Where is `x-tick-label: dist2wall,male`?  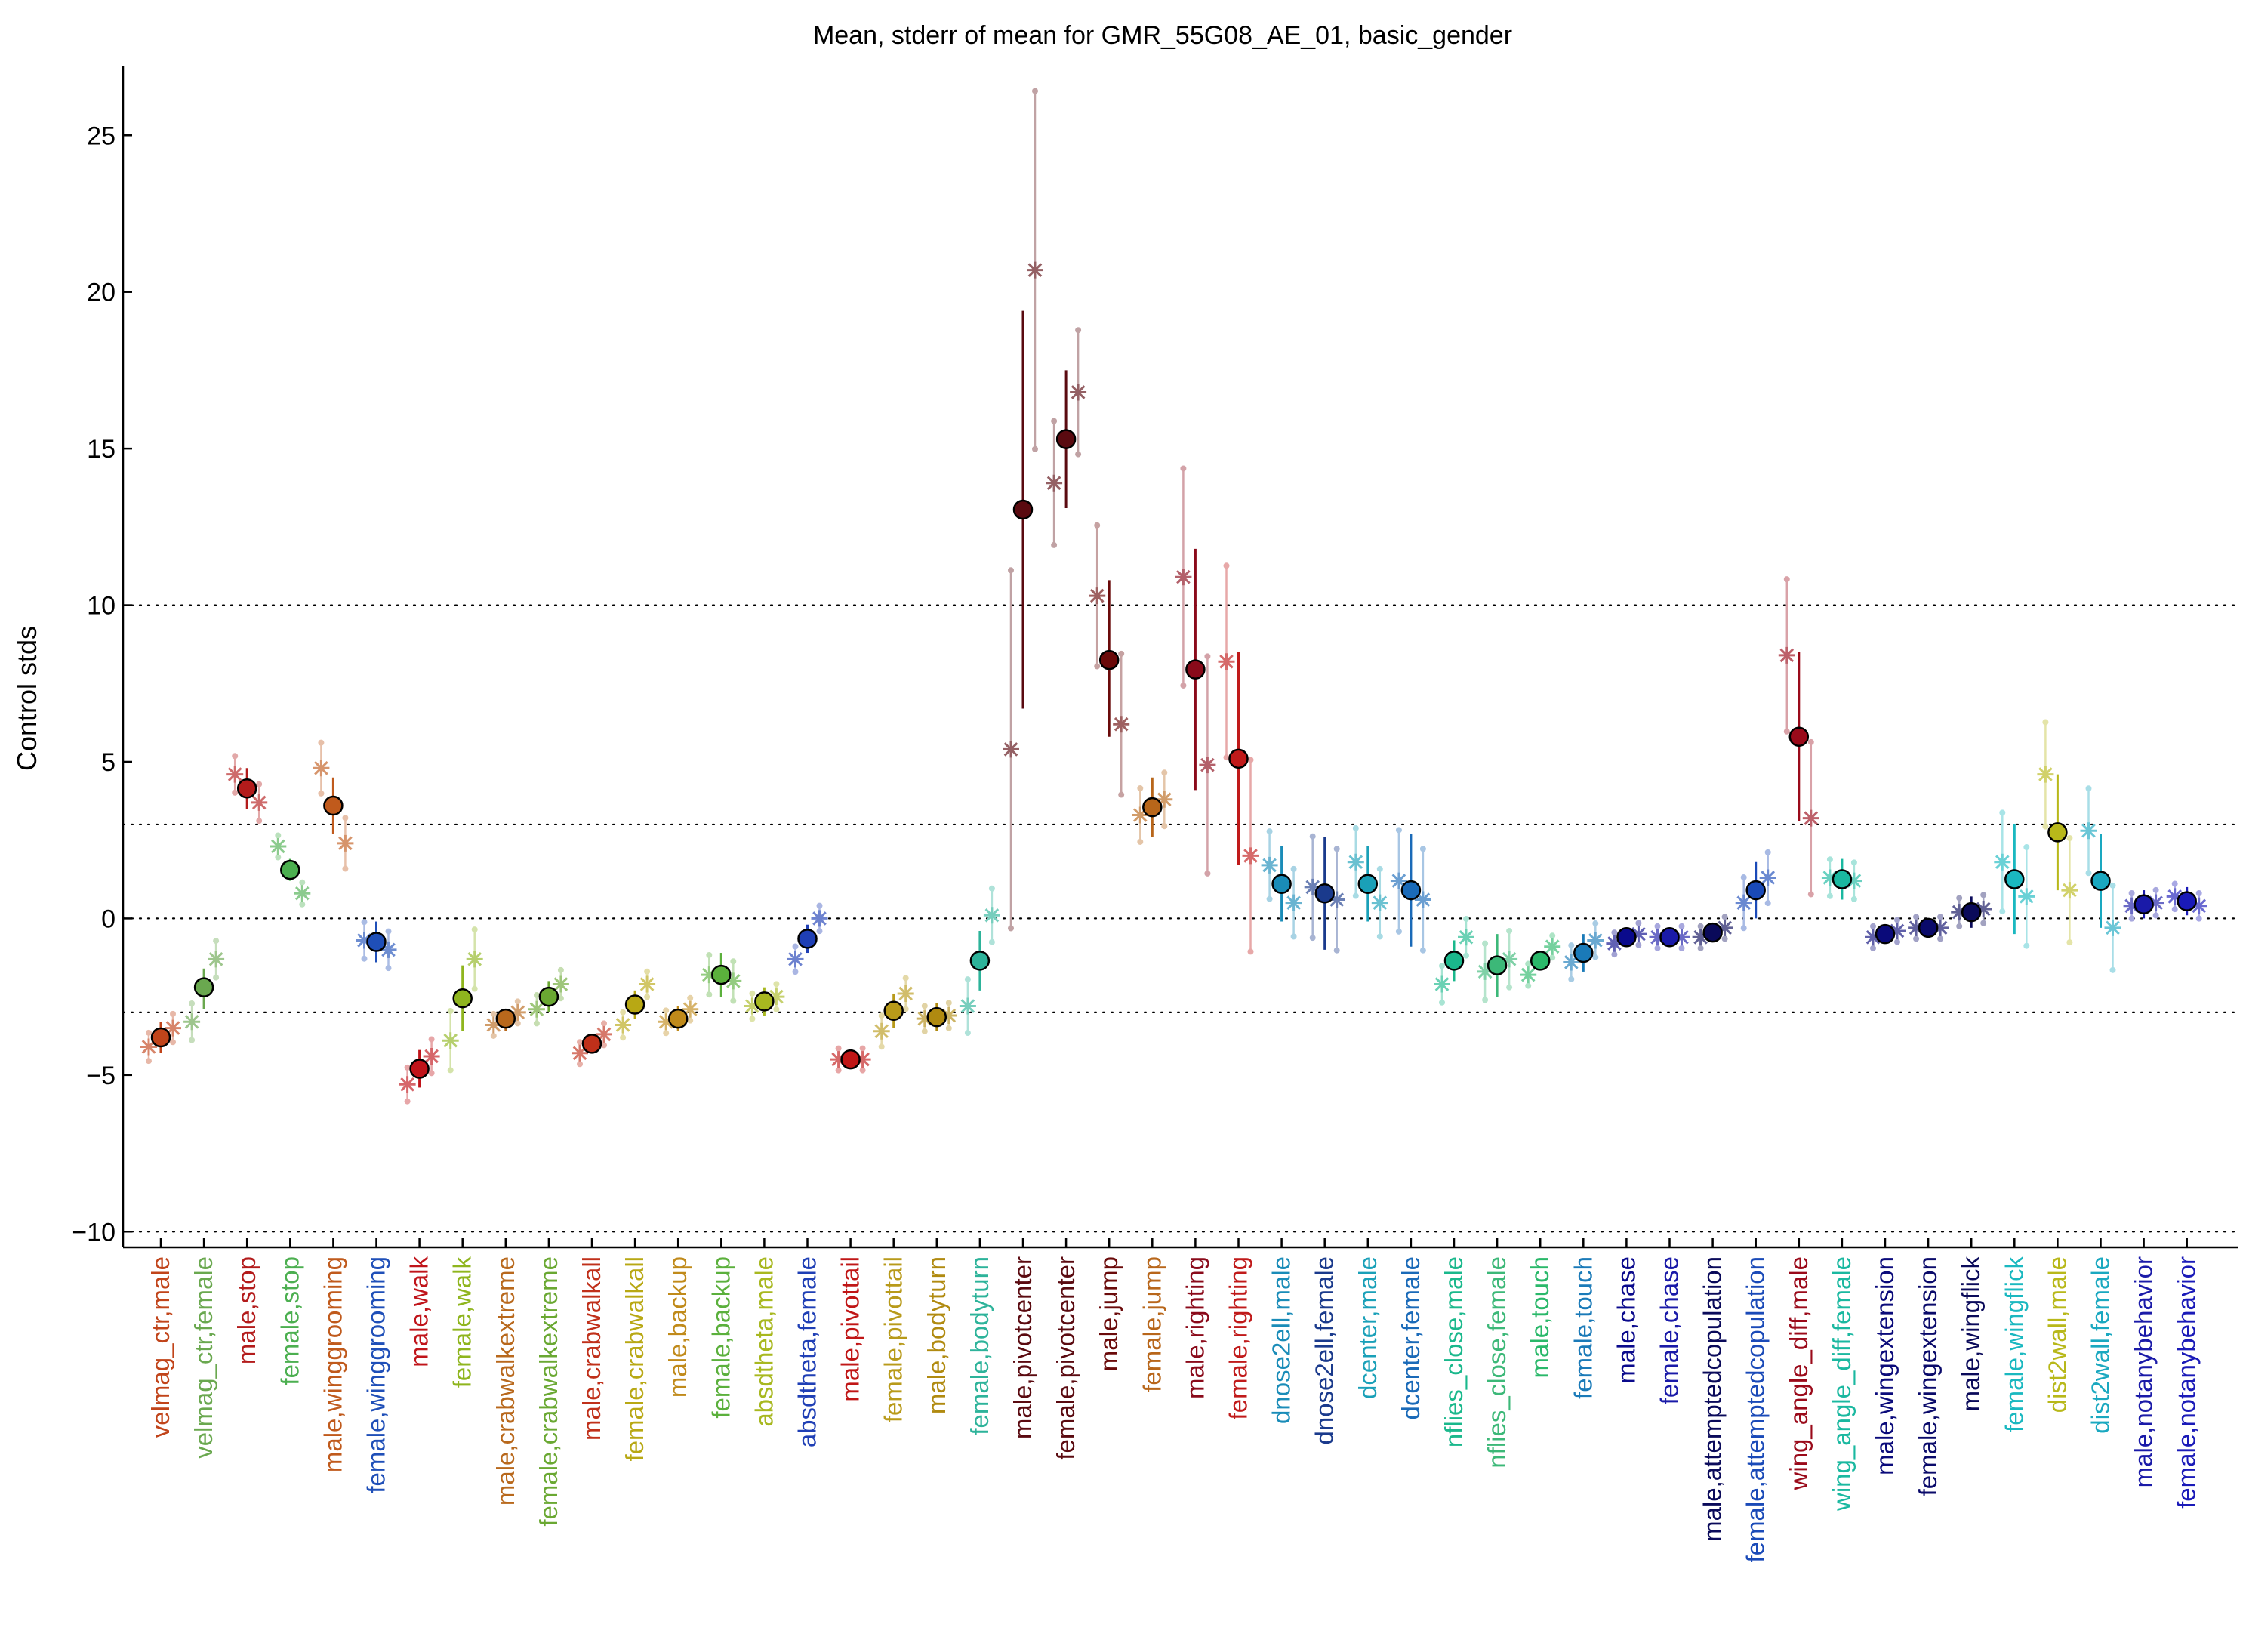 x-tick-label: dist2wall,male is located at coordinates (2057, 1334).